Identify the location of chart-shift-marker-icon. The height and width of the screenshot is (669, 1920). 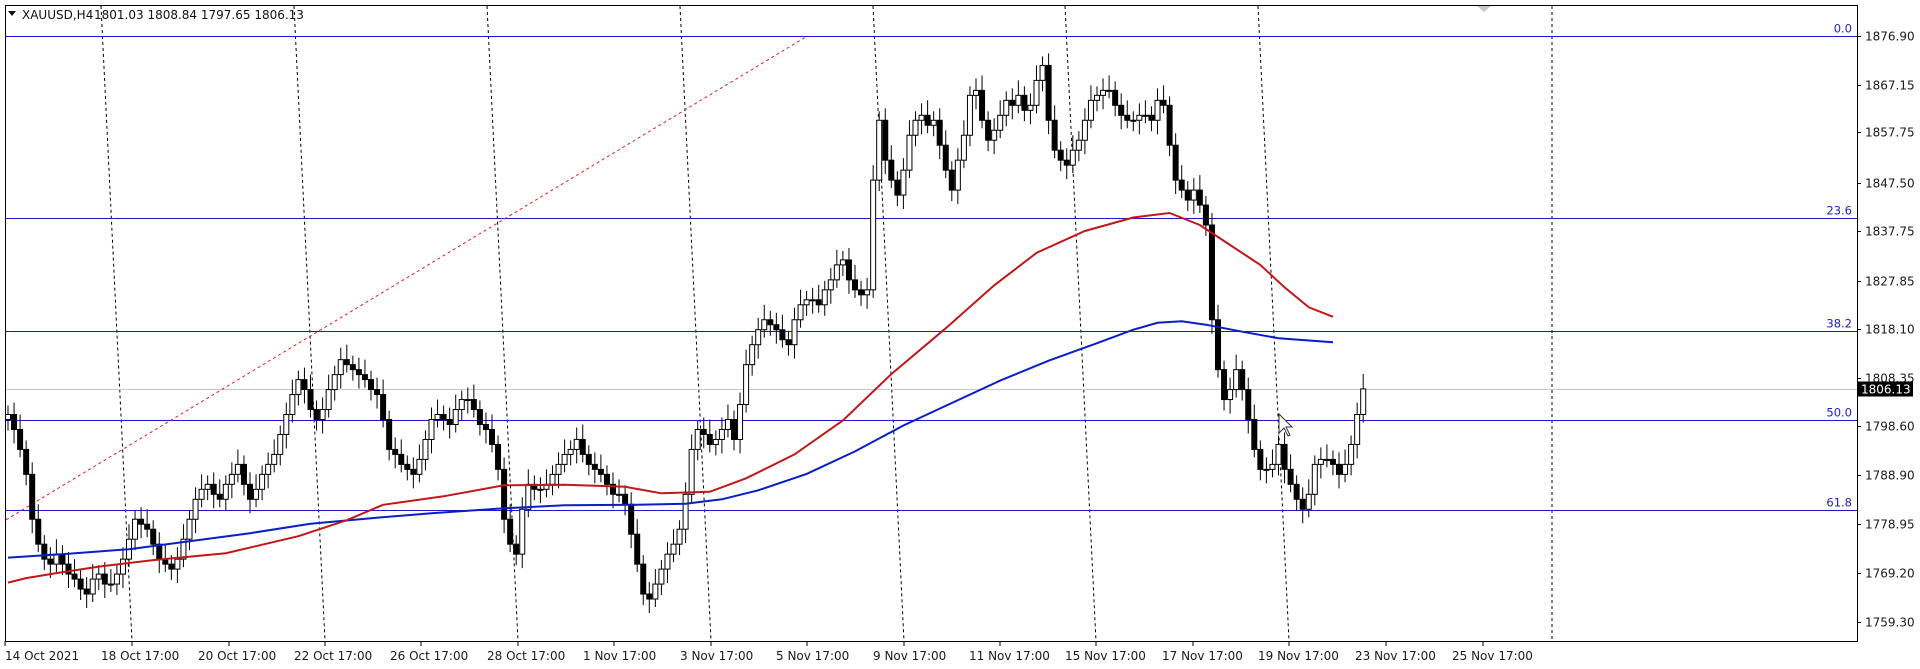
(1484, 9).